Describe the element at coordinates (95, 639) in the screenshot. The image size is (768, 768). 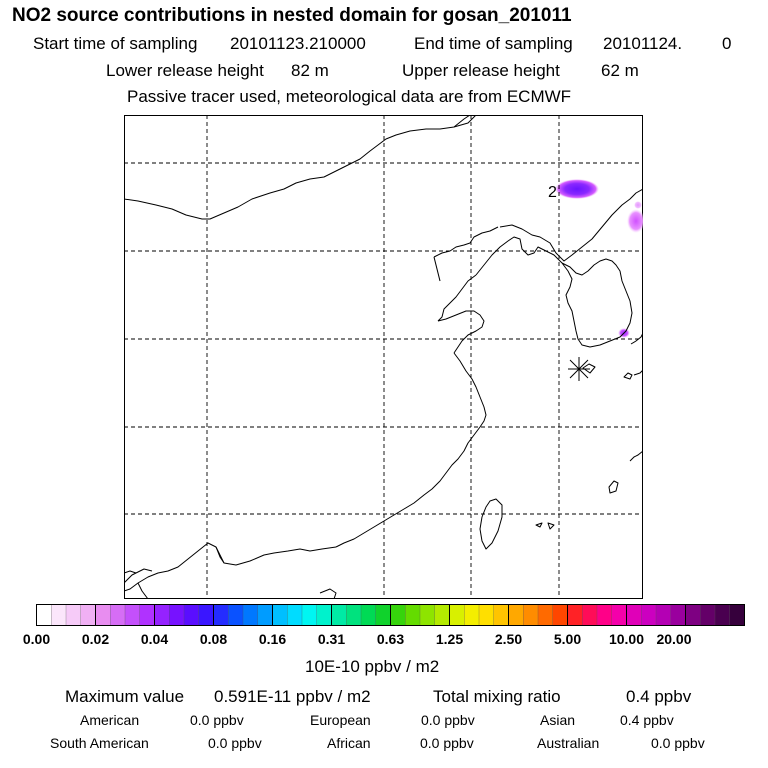
I see `colorbar-tick-label: 0.02` at that location.